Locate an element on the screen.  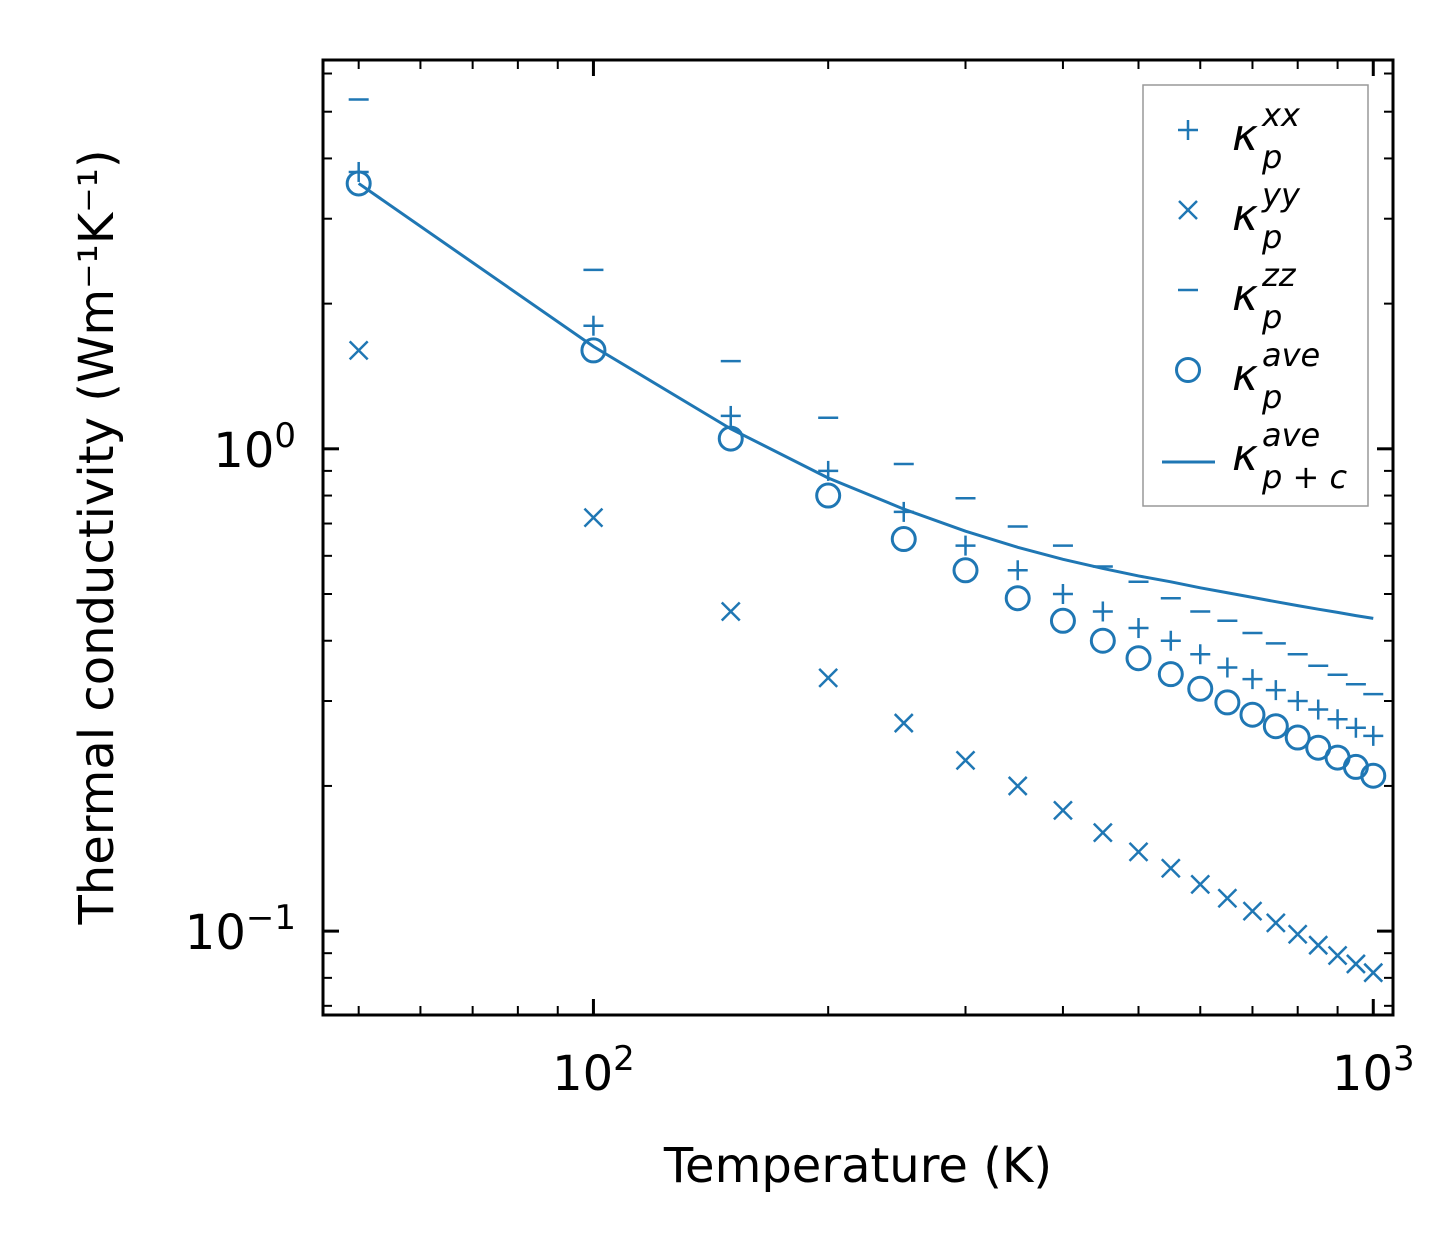
legend-entry-kxx: κ xx p is located at coordinates (1239, 136).